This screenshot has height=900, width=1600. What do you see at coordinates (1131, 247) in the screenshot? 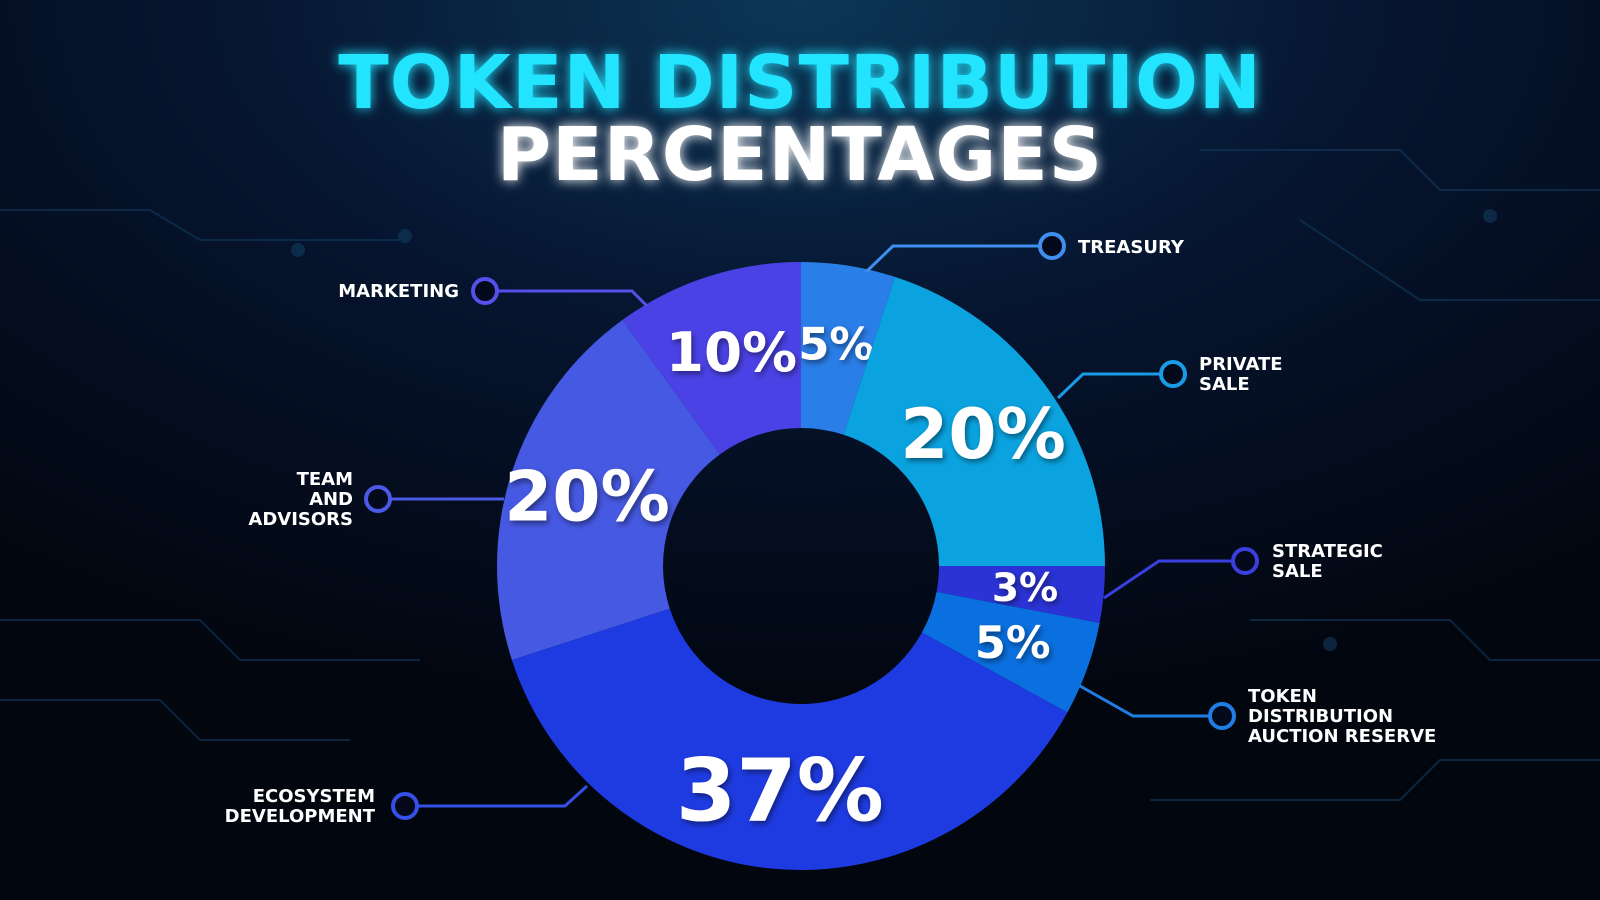
I see `category-label: TREASURY` at bounding box center [1131, 247].